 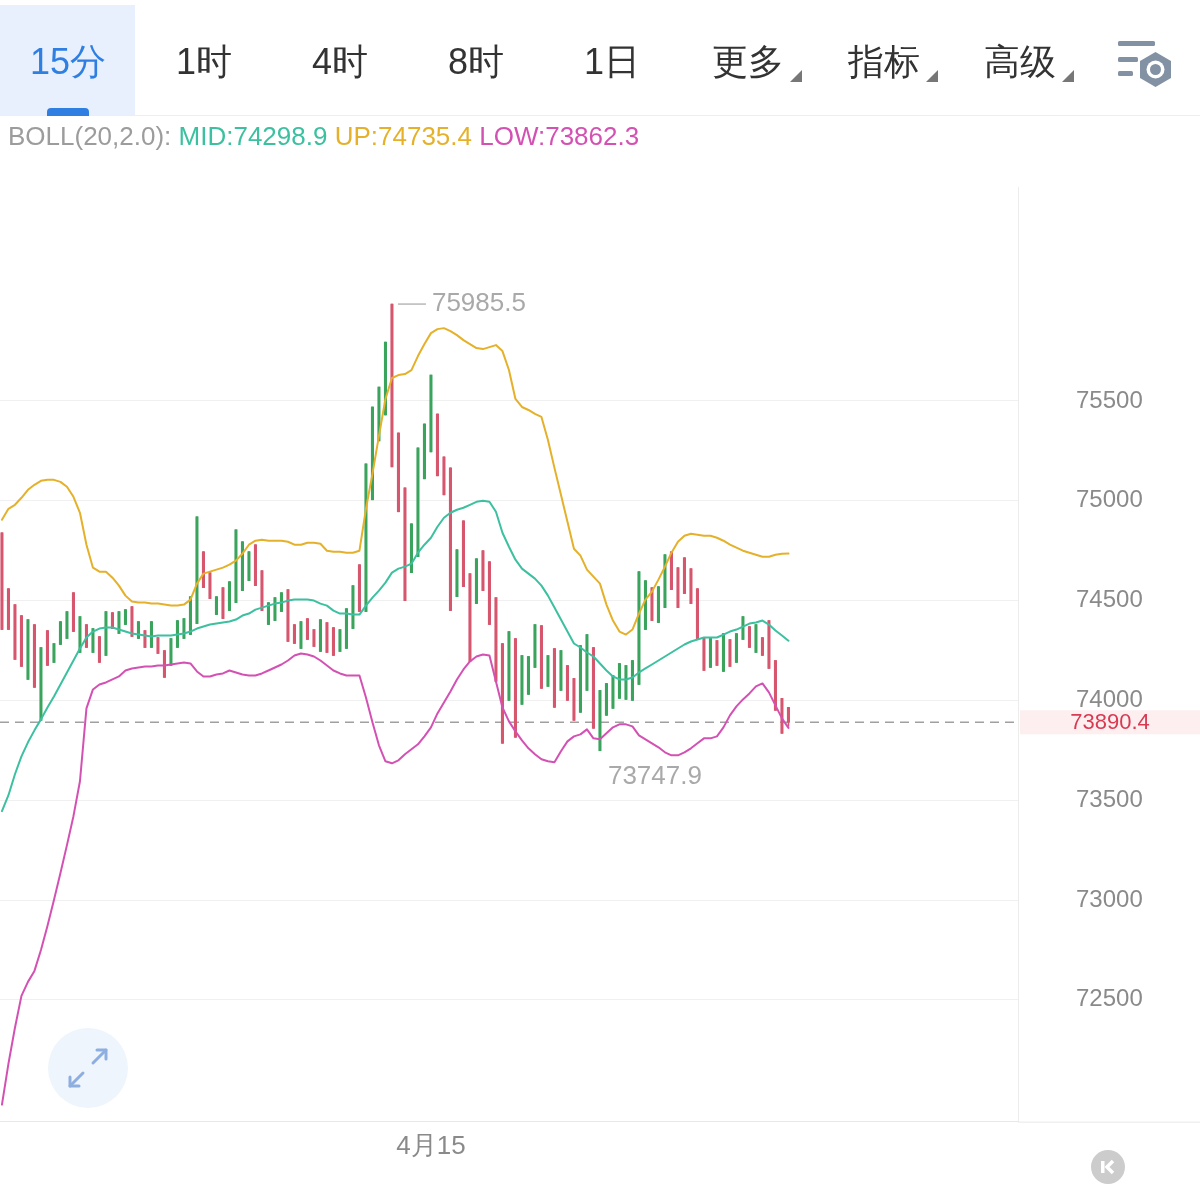 What do you see at coordinates (478, 302) in the screenshot?
I see `annotation: 75985.5` at bounding box center [478, 302].